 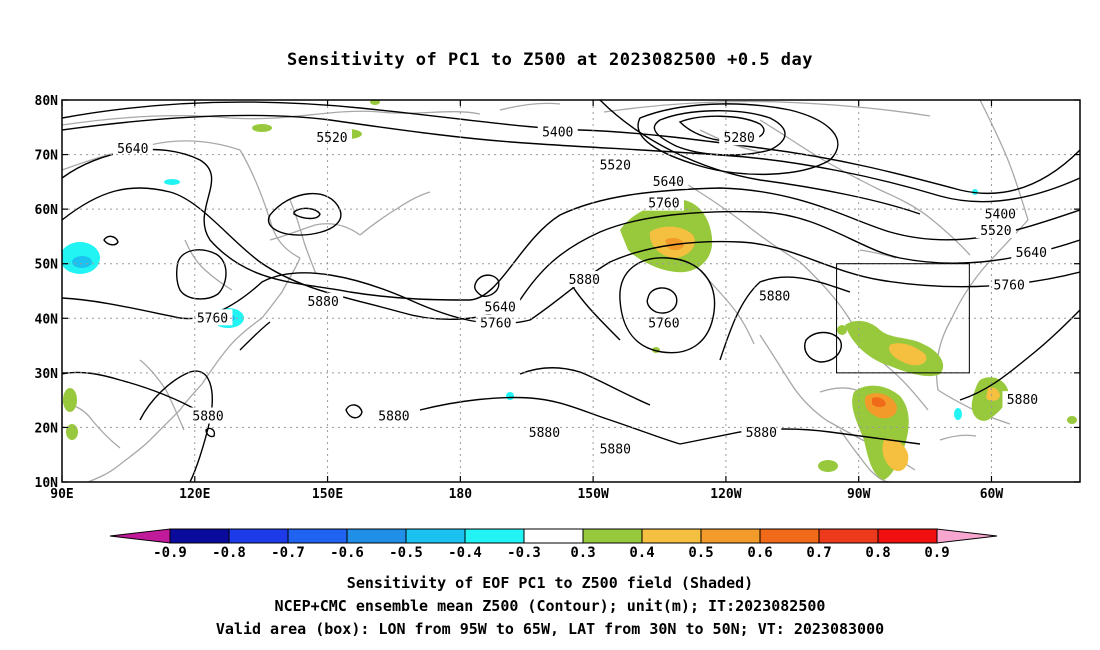 I want to click on colorbar-label: -0.8, so click(x=229, y=553).